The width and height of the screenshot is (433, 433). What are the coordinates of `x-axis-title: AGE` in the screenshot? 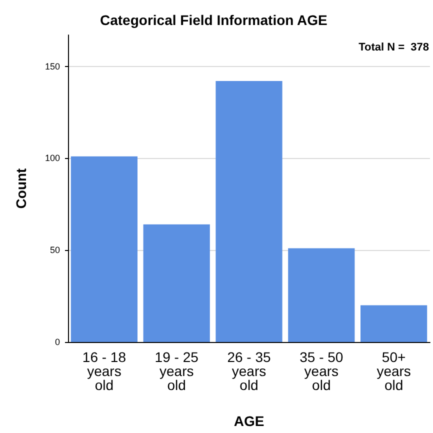 It's located at (249, 421).